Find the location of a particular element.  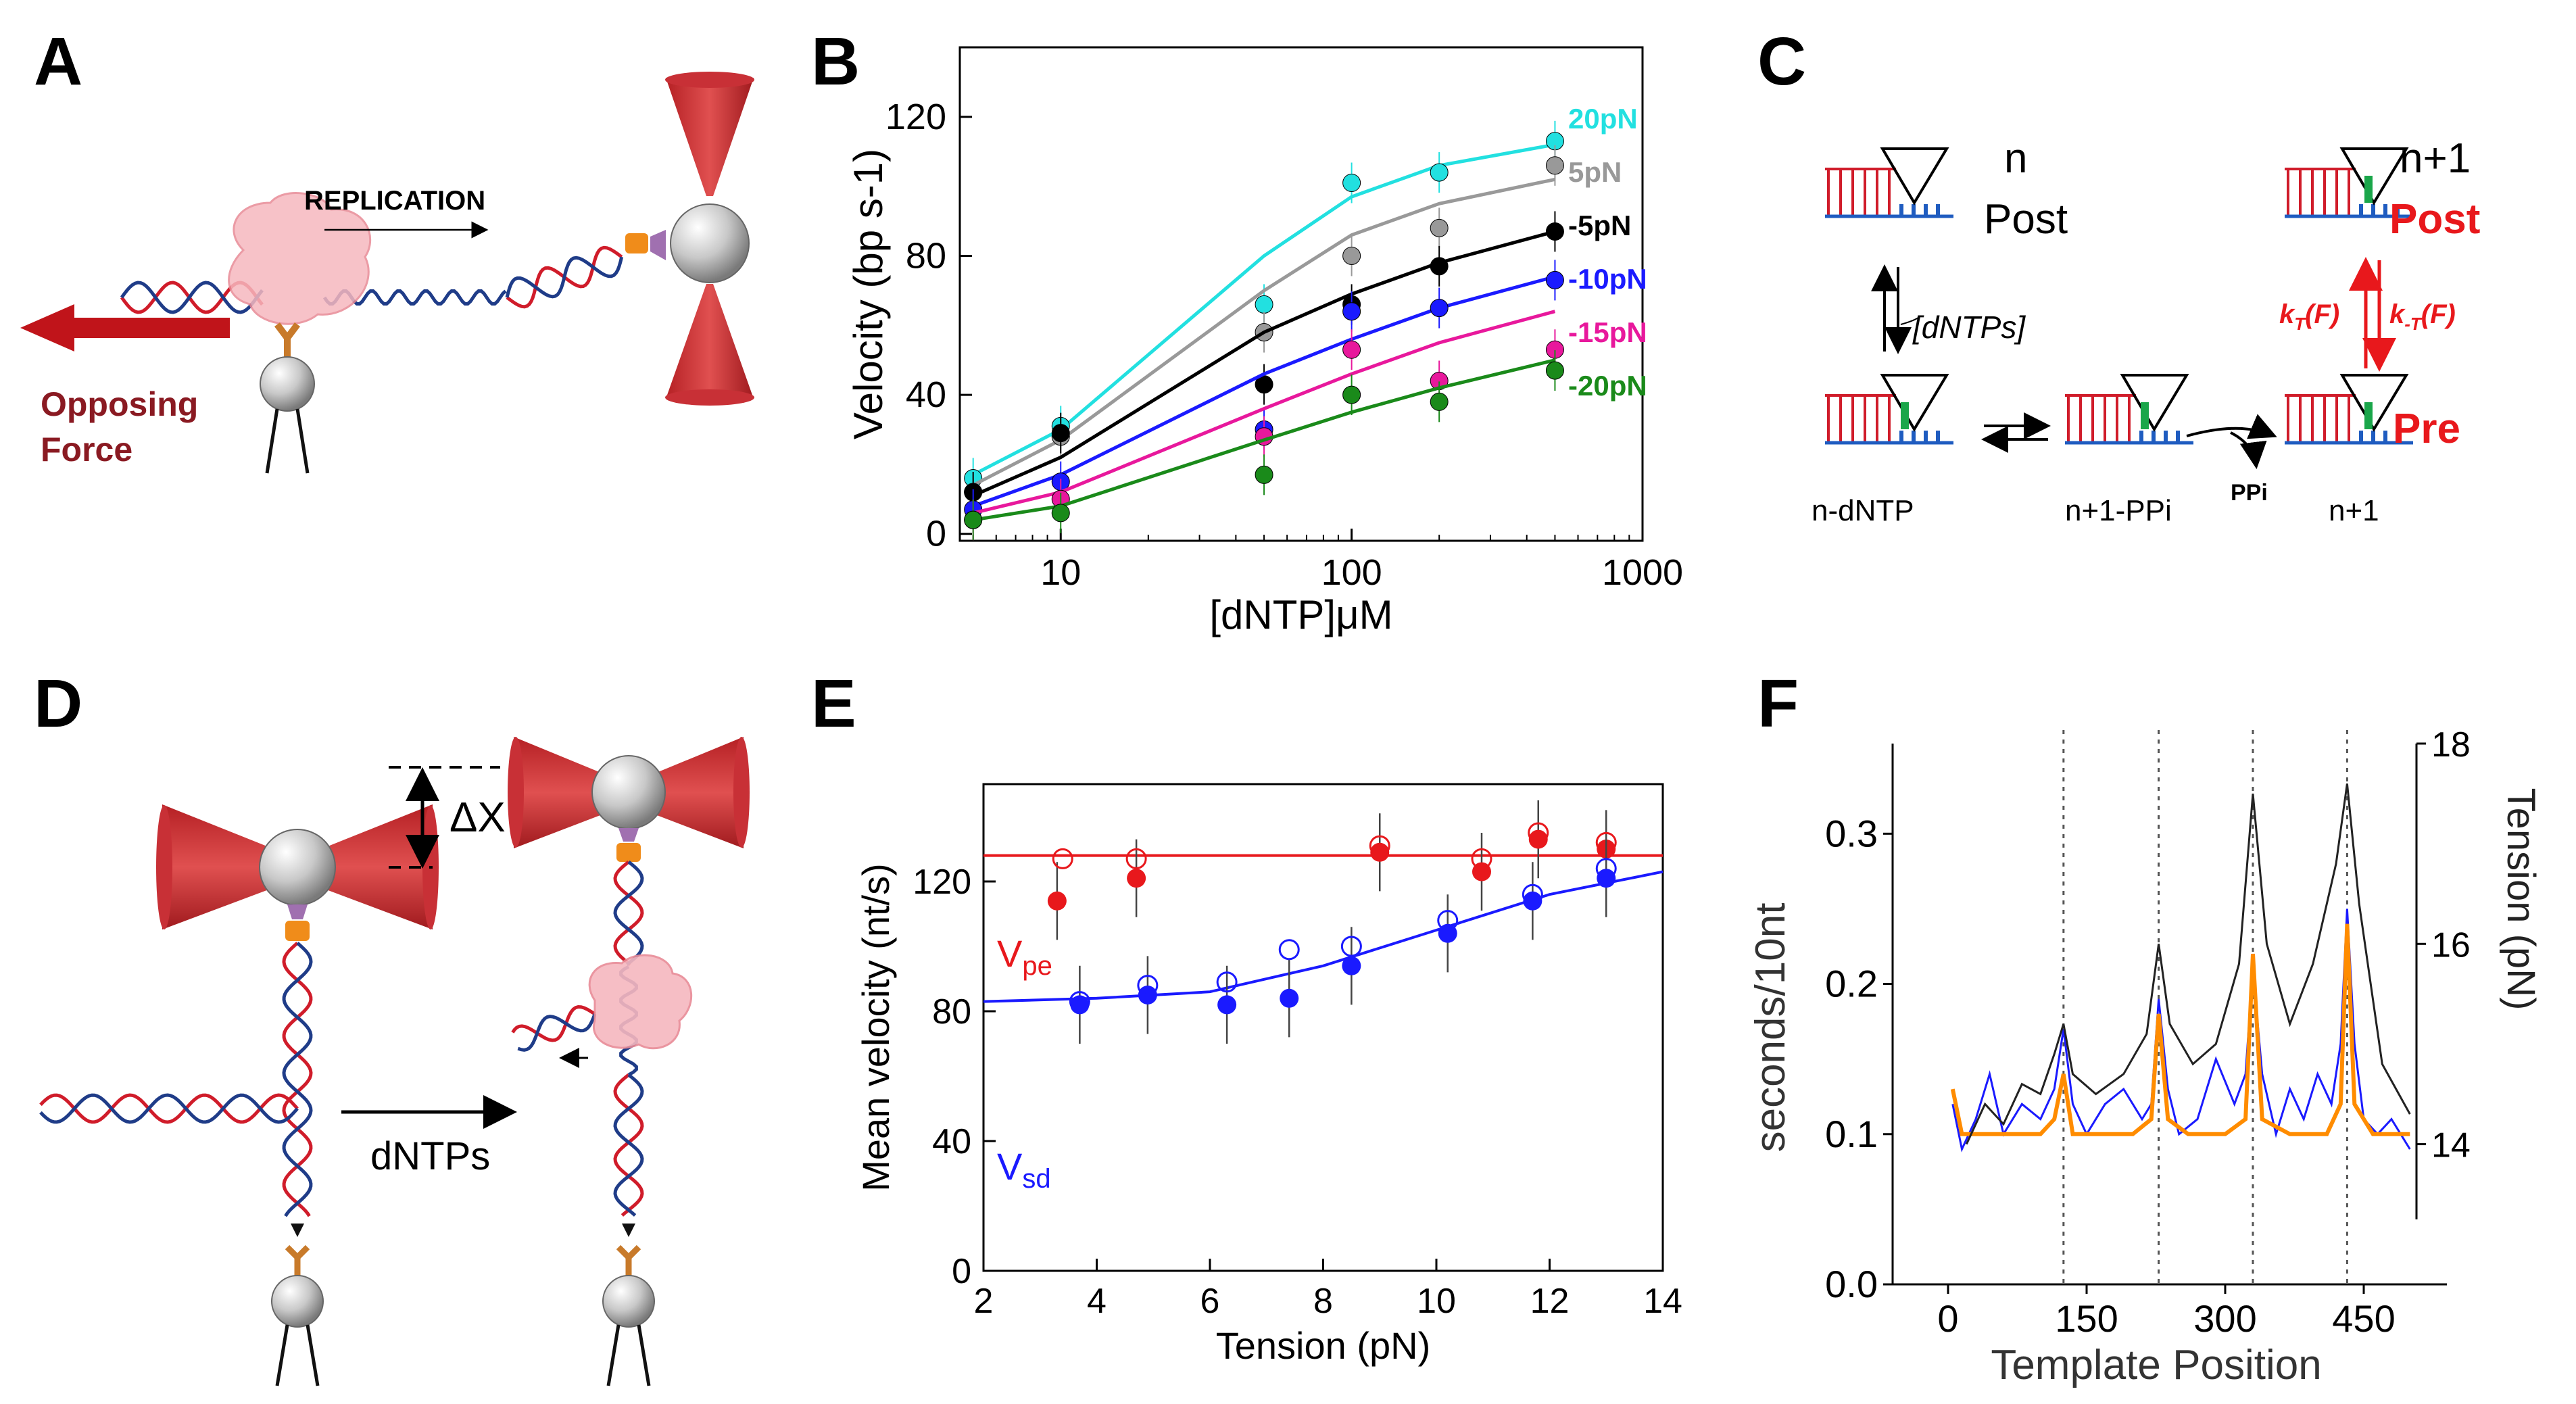

x-tick-label: 450 is located at coordinates (2363, 1318).